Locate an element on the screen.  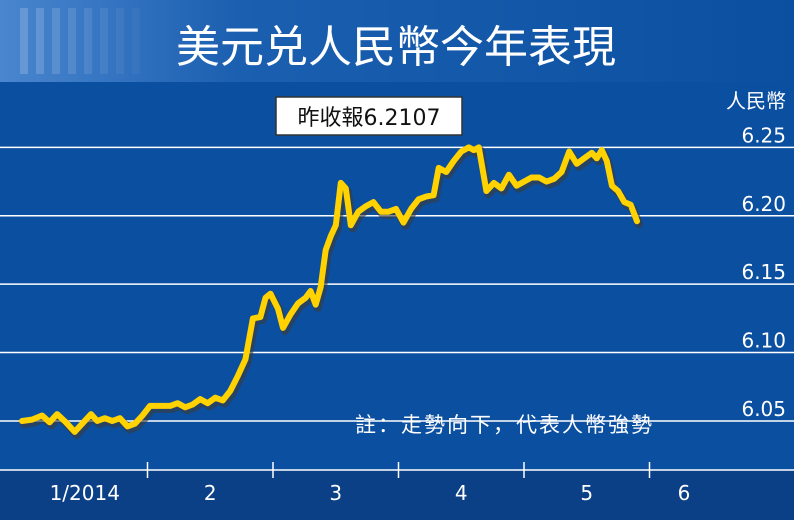
x-tick-label: 1/2014 is located at coordinates (85, 493).